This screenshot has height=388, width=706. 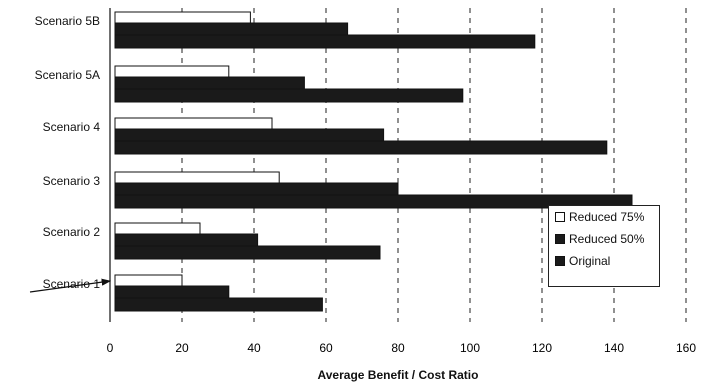 What do you see at coordinates (542, 348) in the screenshot?
I see `x-tick-label: 120` at bounding box center [542, 348].